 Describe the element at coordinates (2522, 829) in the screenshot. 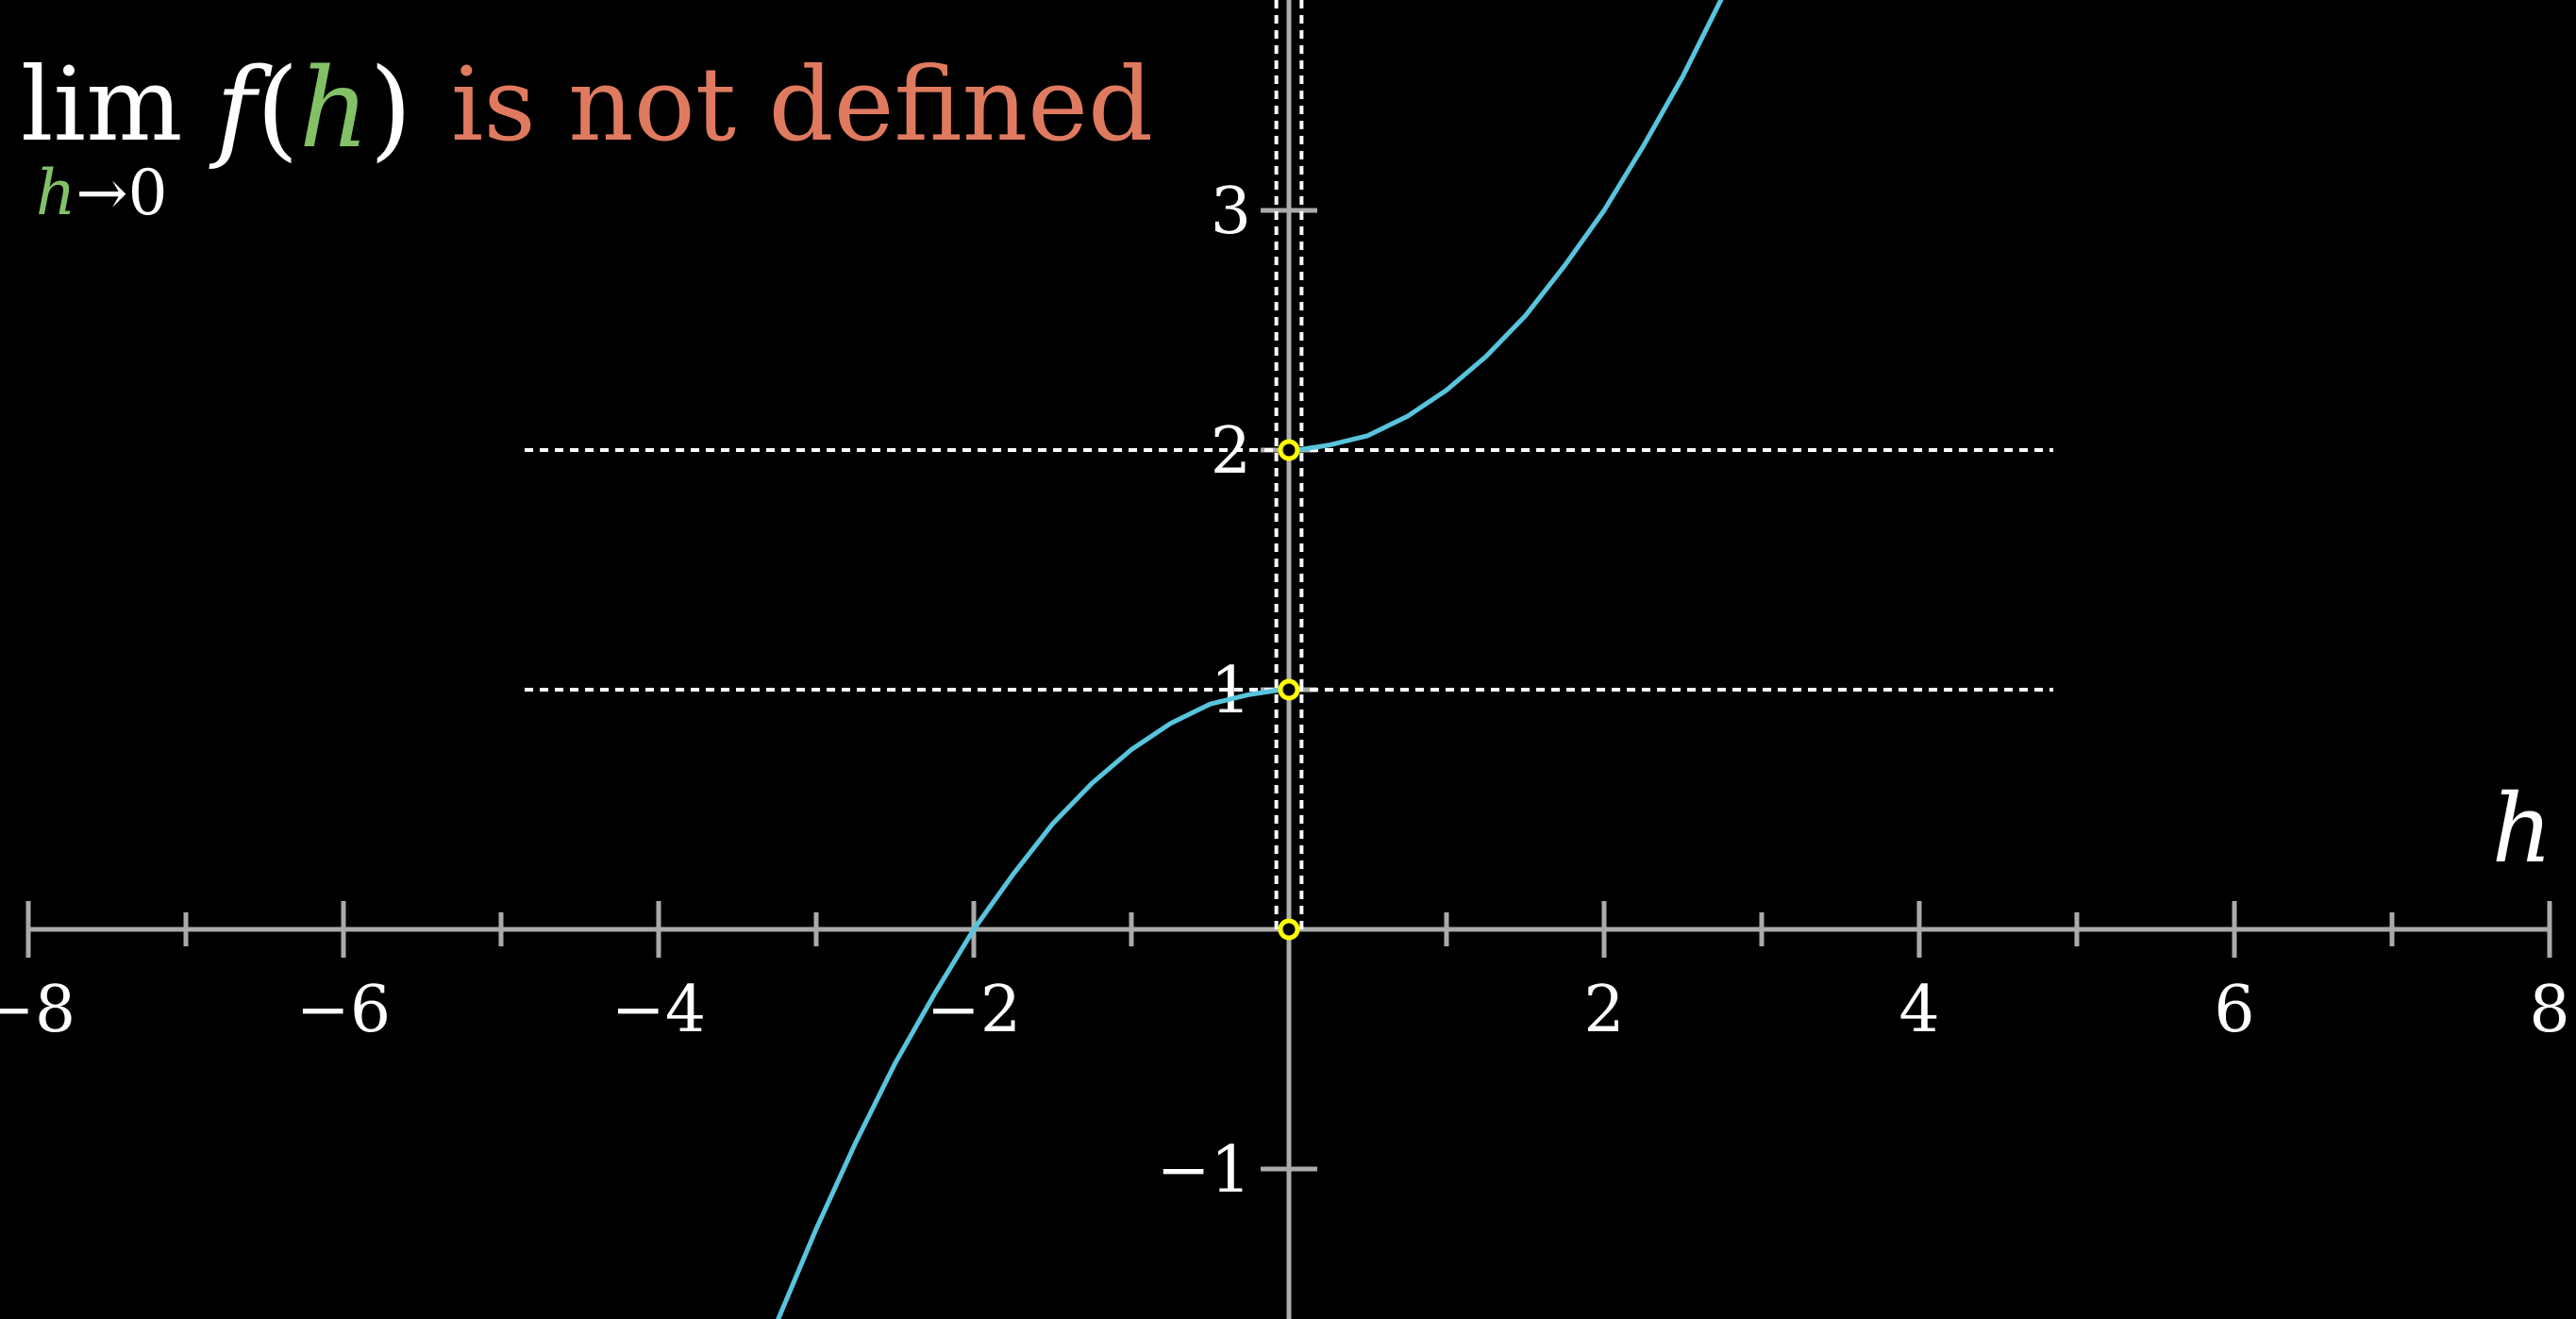

I see `x-axis-label: h` at that location.